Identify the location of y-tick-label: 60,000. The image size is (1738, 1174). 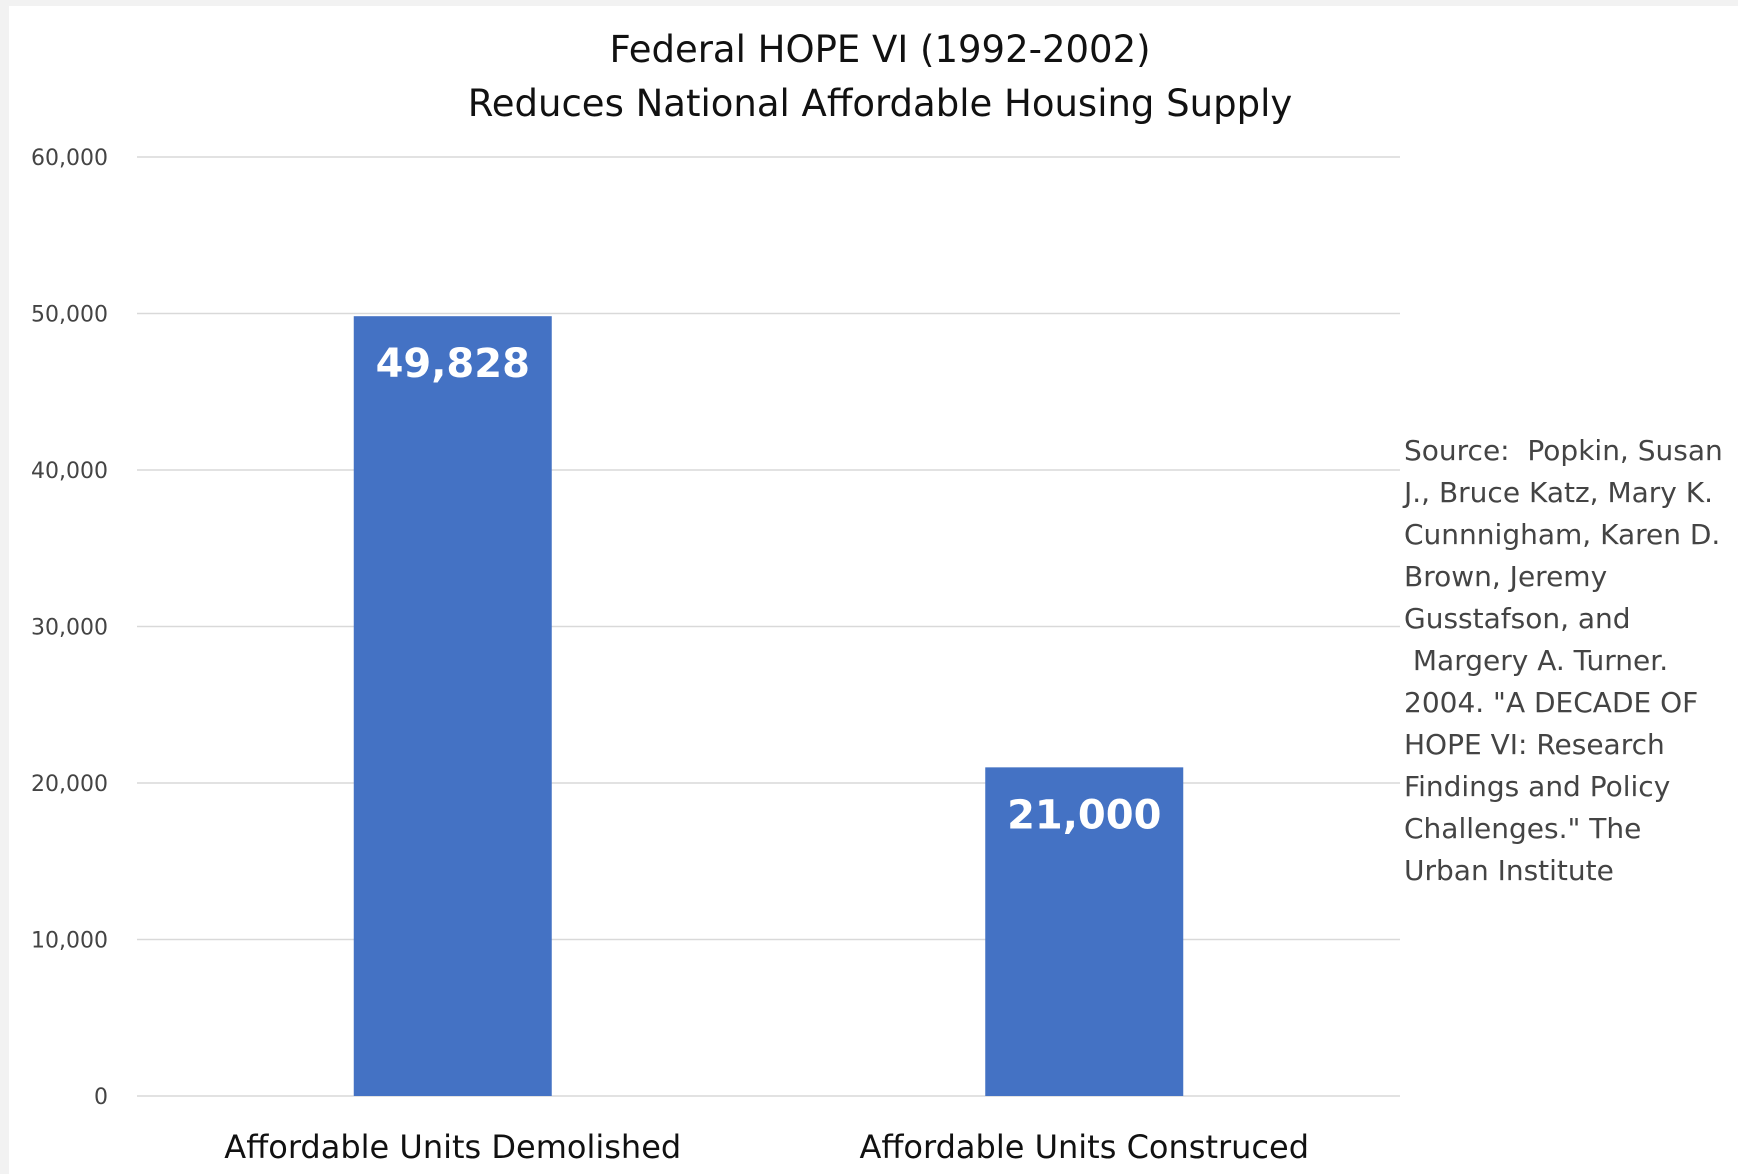
(69, 158).